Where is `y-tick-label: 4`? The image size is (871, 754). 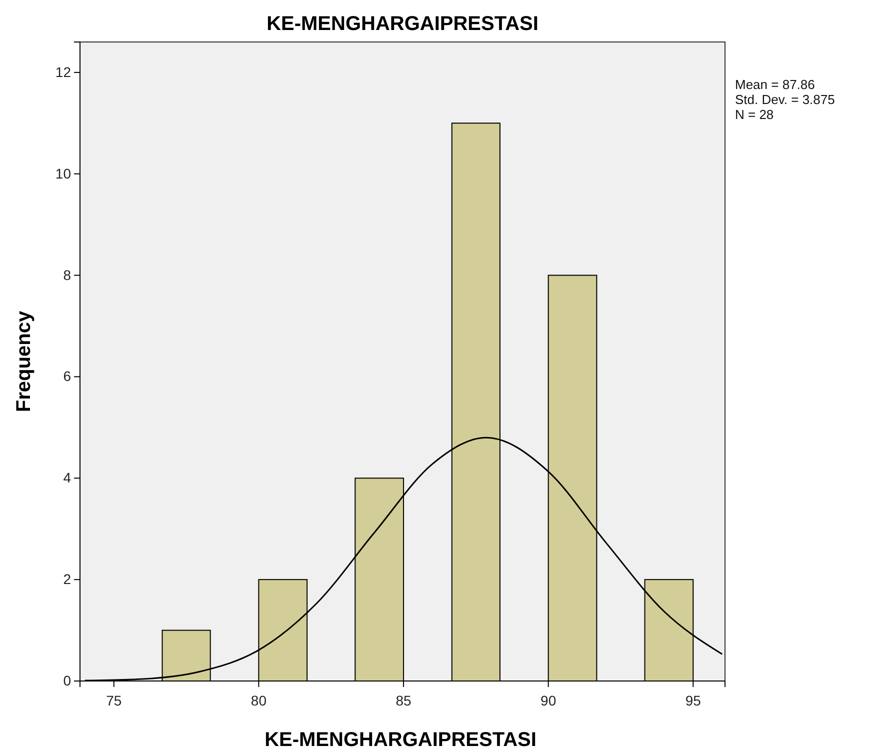
y-tick-label: 4 is located at coordinates (67, 478).